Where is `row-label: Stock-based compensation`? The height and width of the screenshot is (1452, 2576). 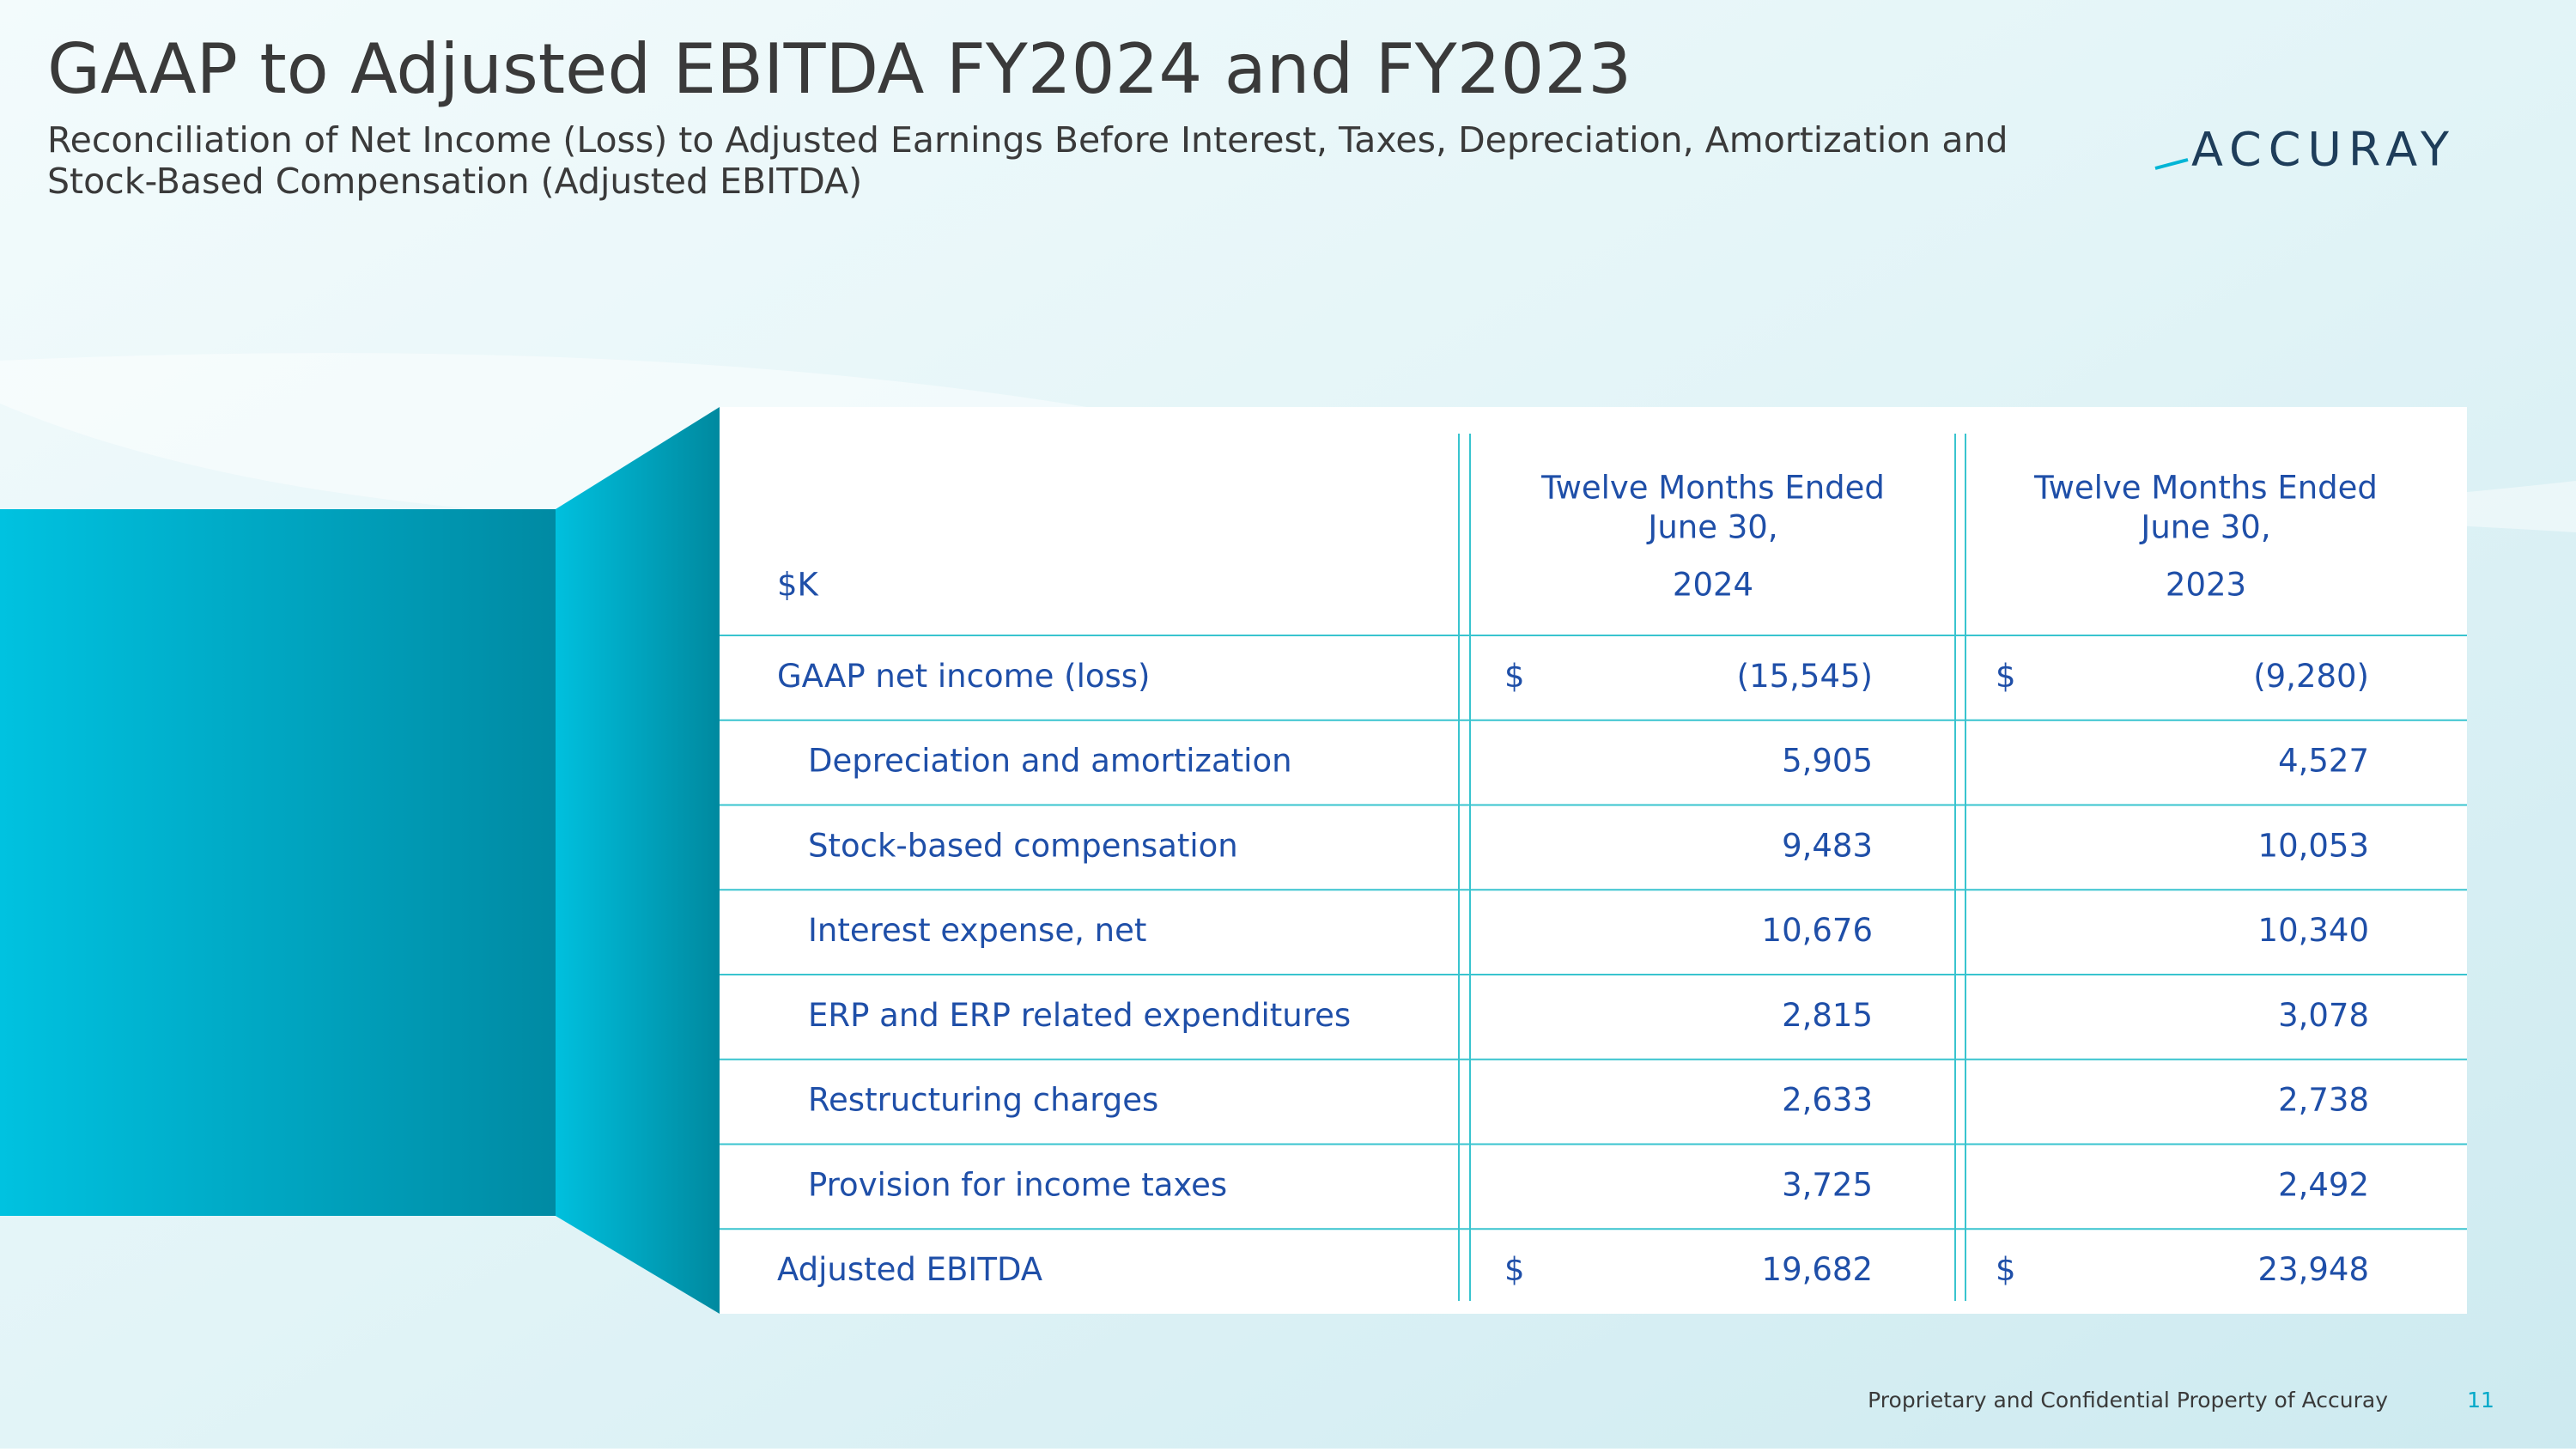
row-label: Stock-based compensation is located at coordinates (1023, 845).